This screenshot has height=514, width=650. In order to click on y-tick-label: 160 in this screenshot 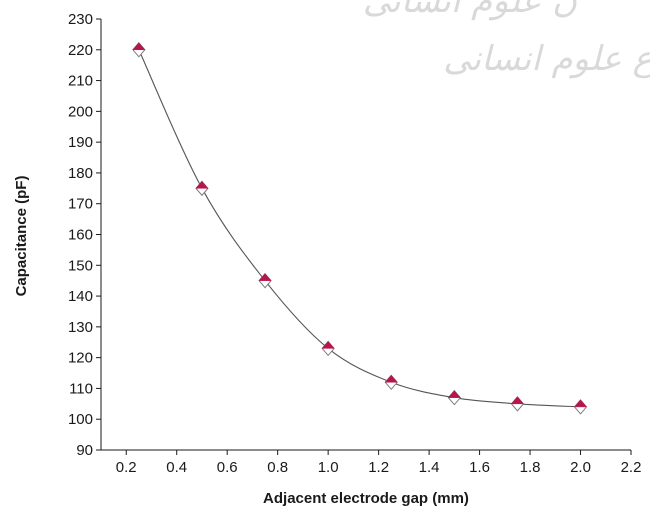, I will do `click(80, 235)`.